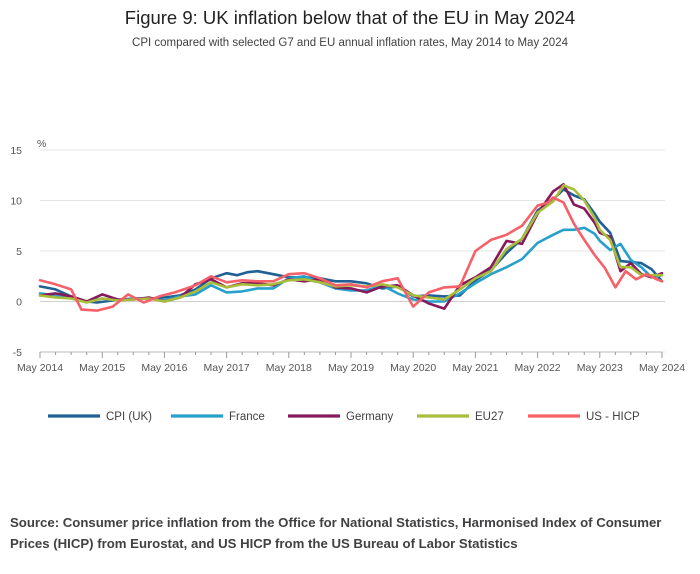 This screenshot has width=700, height=574. What do you see at coordinates (129, 417) in the screenshot?
I see `legend-label-cpi-uk: CPI (UK)` at bounding box center [129, 417].